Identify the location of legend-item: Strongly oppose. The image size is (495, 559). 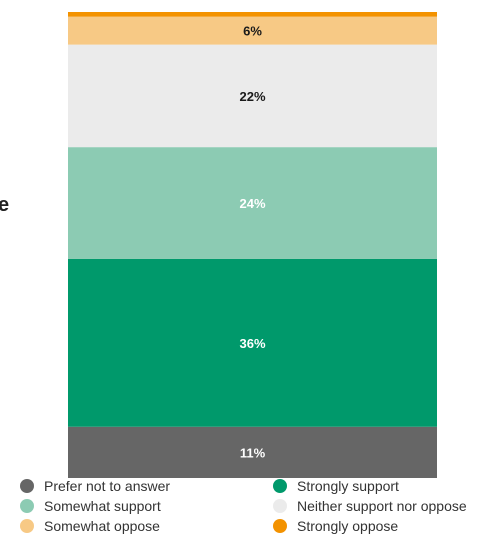
(335, 526).